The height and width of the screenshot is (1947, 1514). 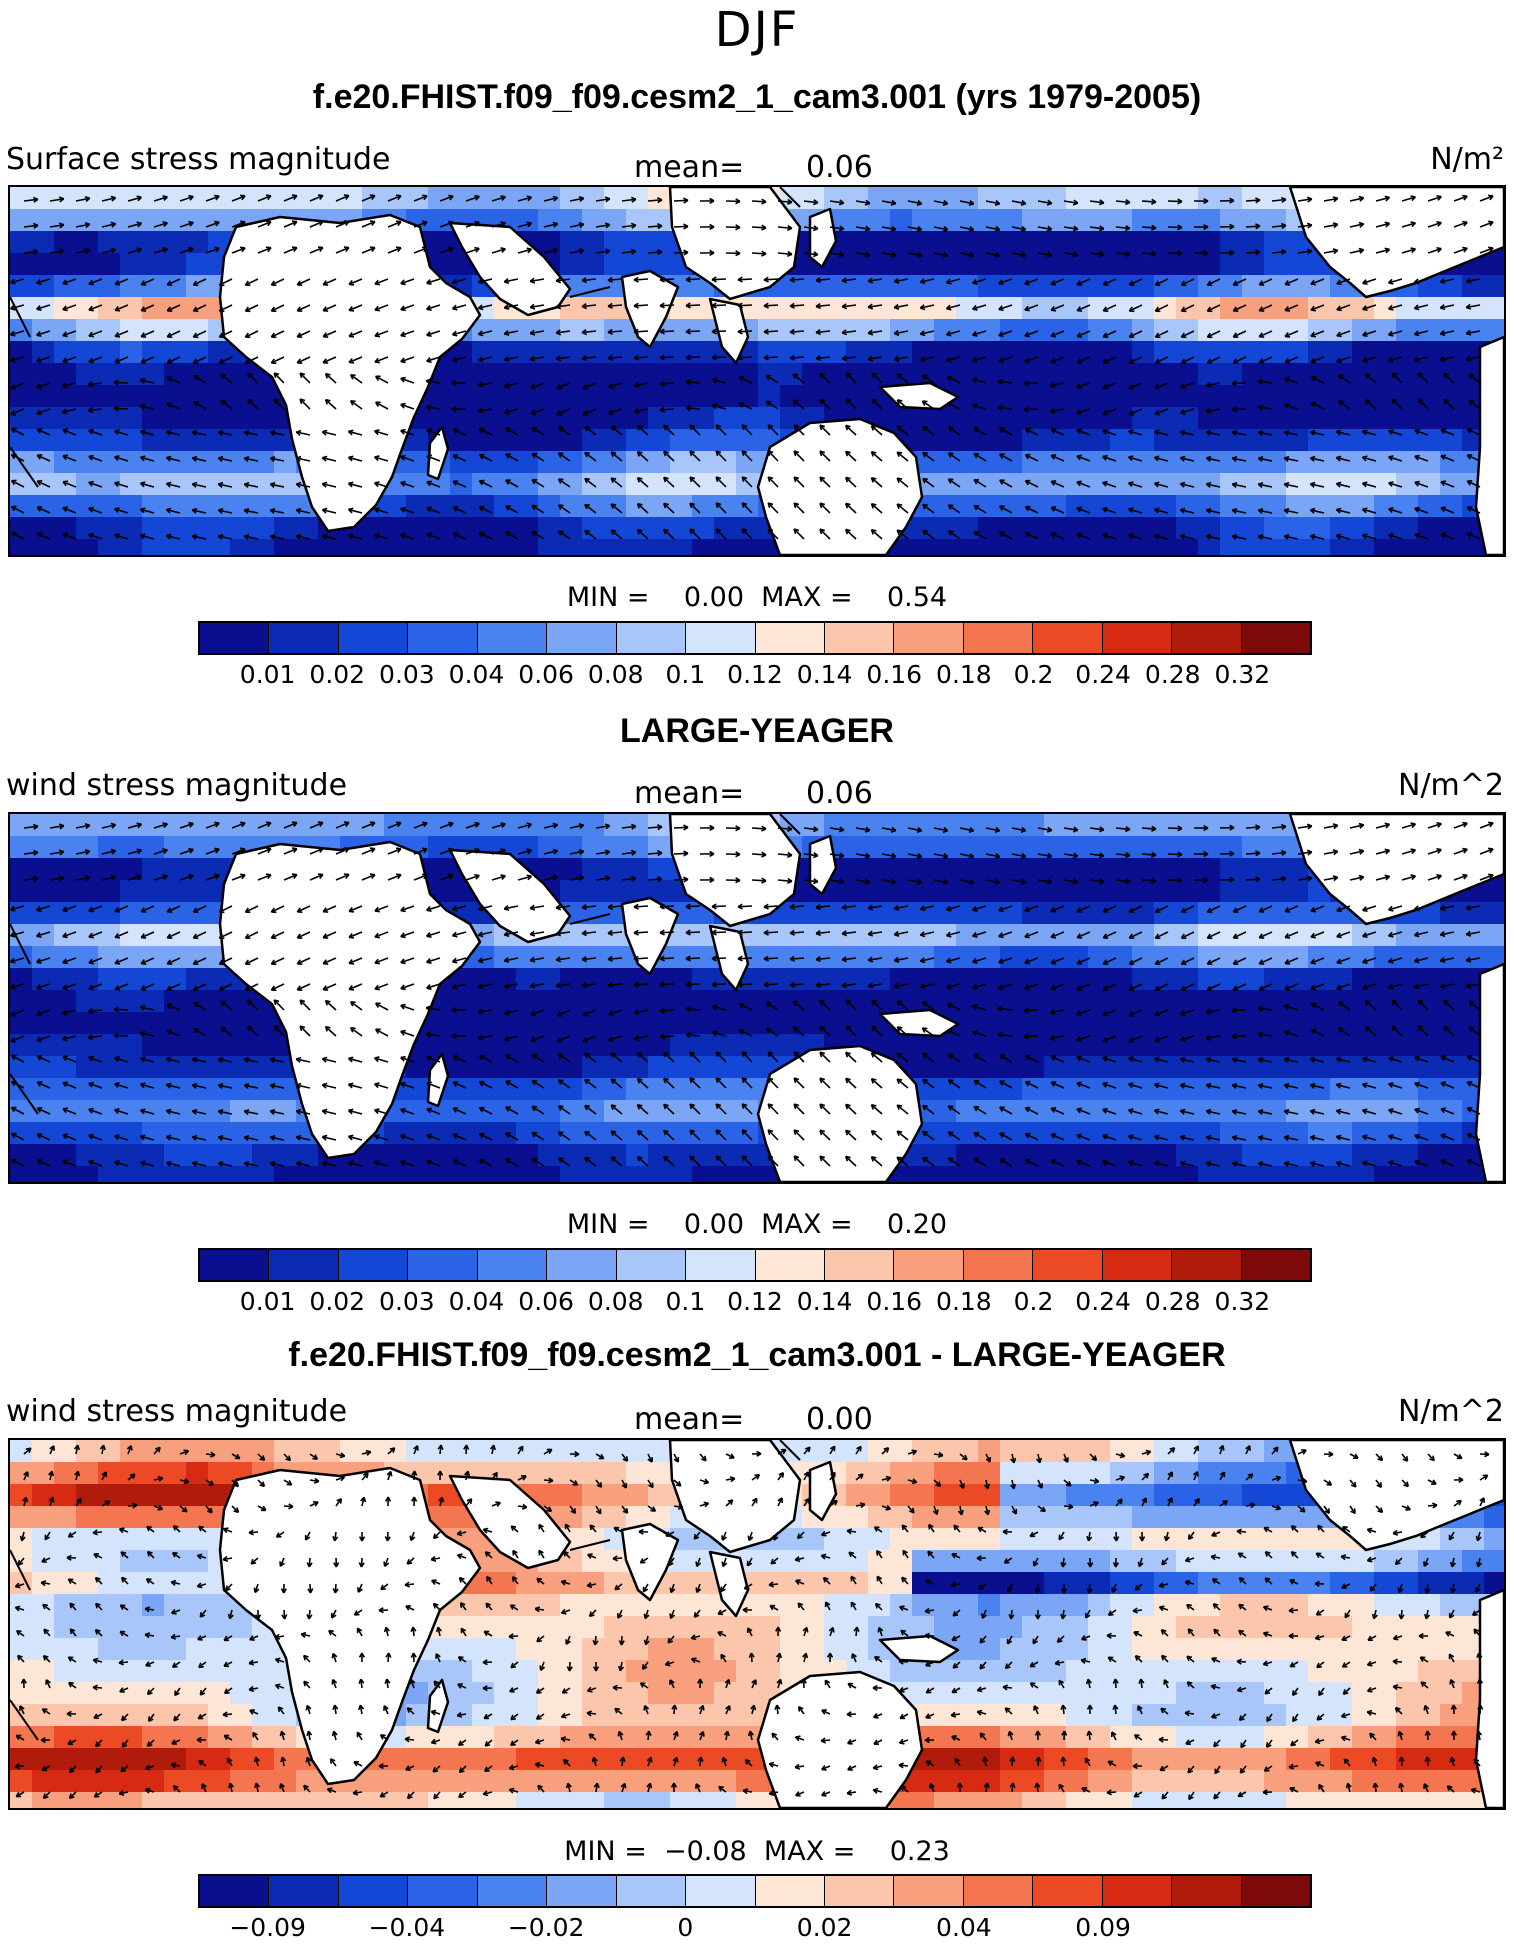 I want to click on panel-2-title: LARGE-YEAGER, so click(x=757, y=731).